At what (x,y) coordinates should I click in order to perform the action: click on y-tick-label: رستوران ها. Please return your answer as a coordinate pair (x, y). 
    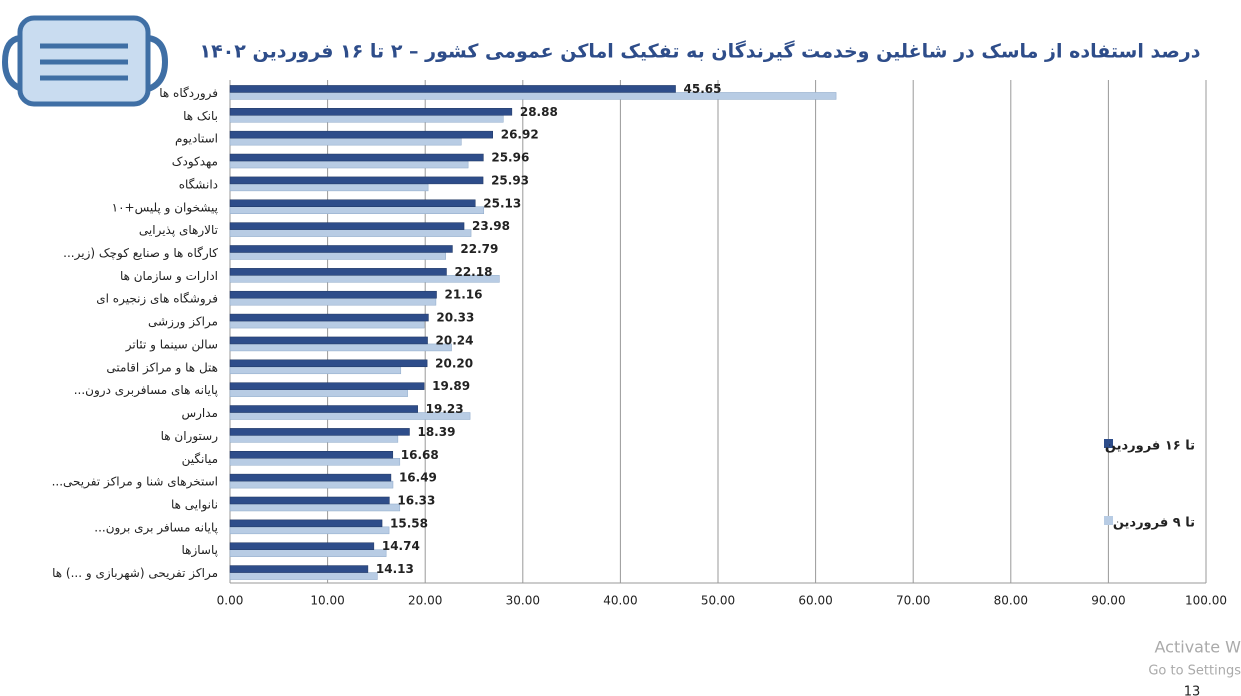
    Looking at the image, I should click on (190, 436).